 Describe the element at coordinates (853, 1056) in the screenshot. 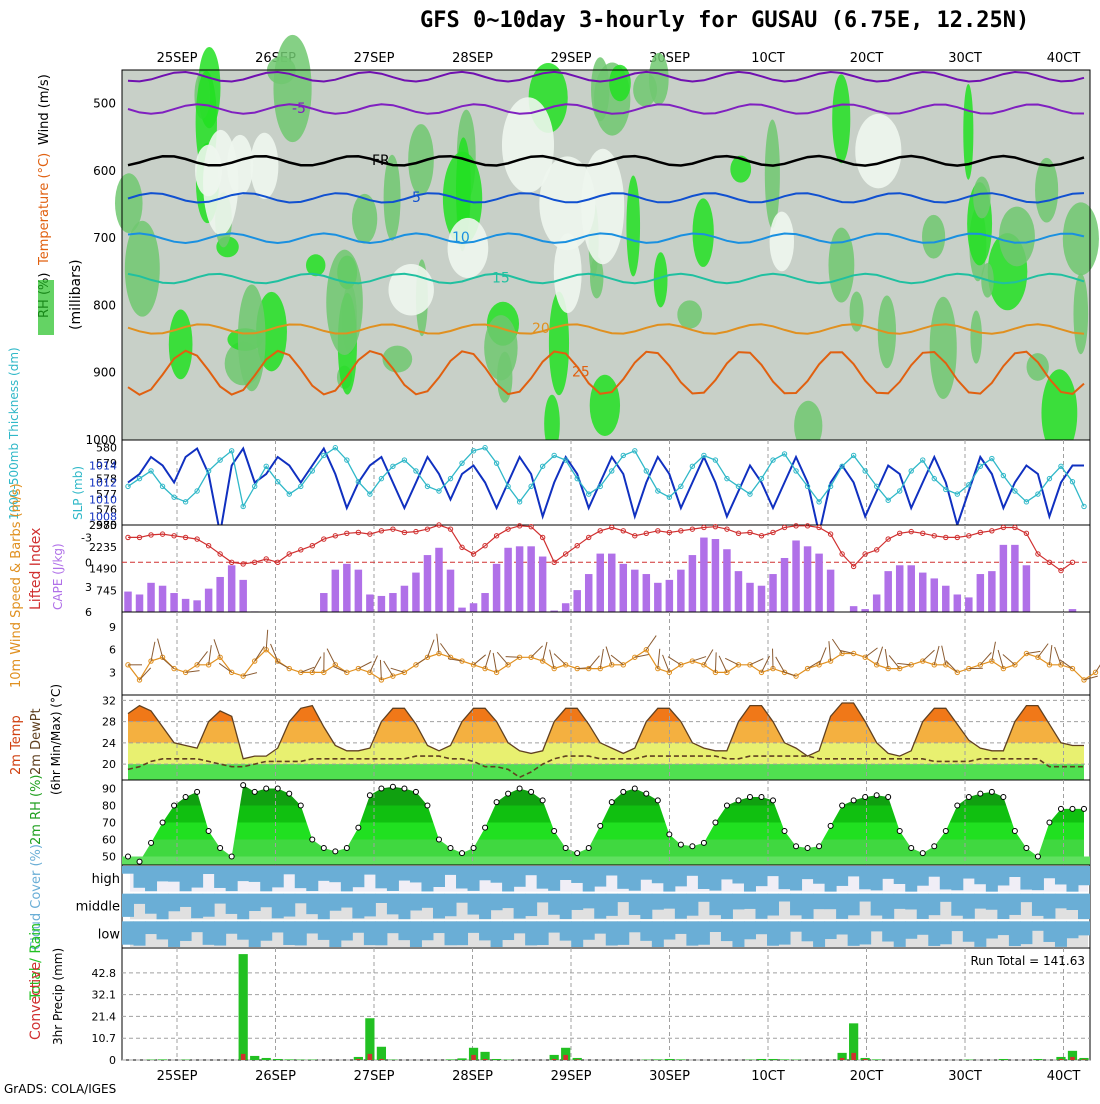

I see `precip-convective-bar` at that location.